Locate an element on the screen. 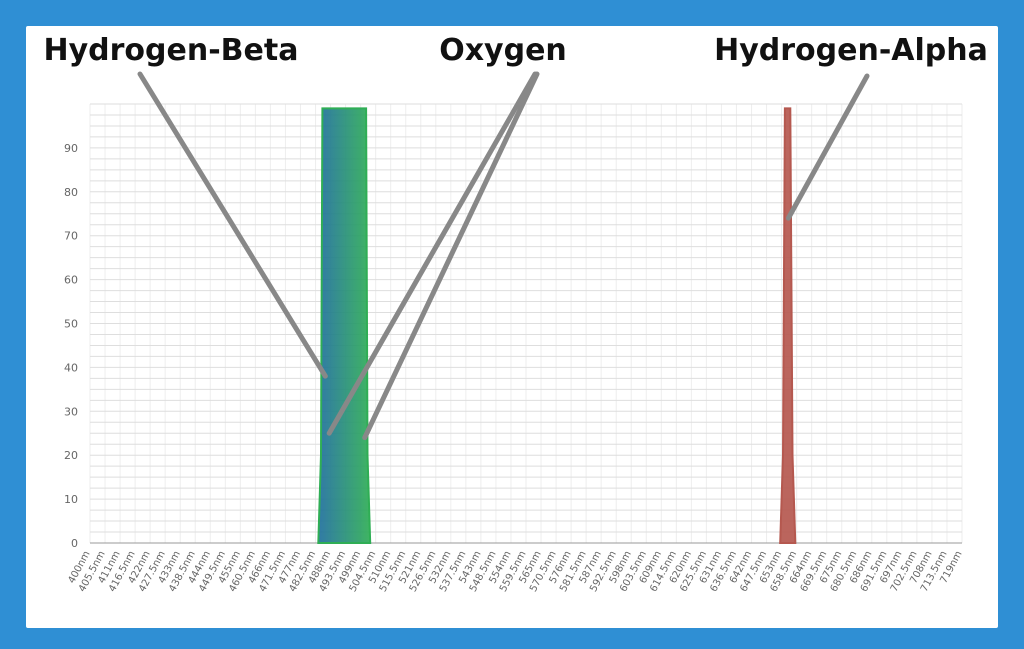 The height and width of the screenshot is (649, 1024). y-tick-label: 30 is located at coordinates (71, 411).